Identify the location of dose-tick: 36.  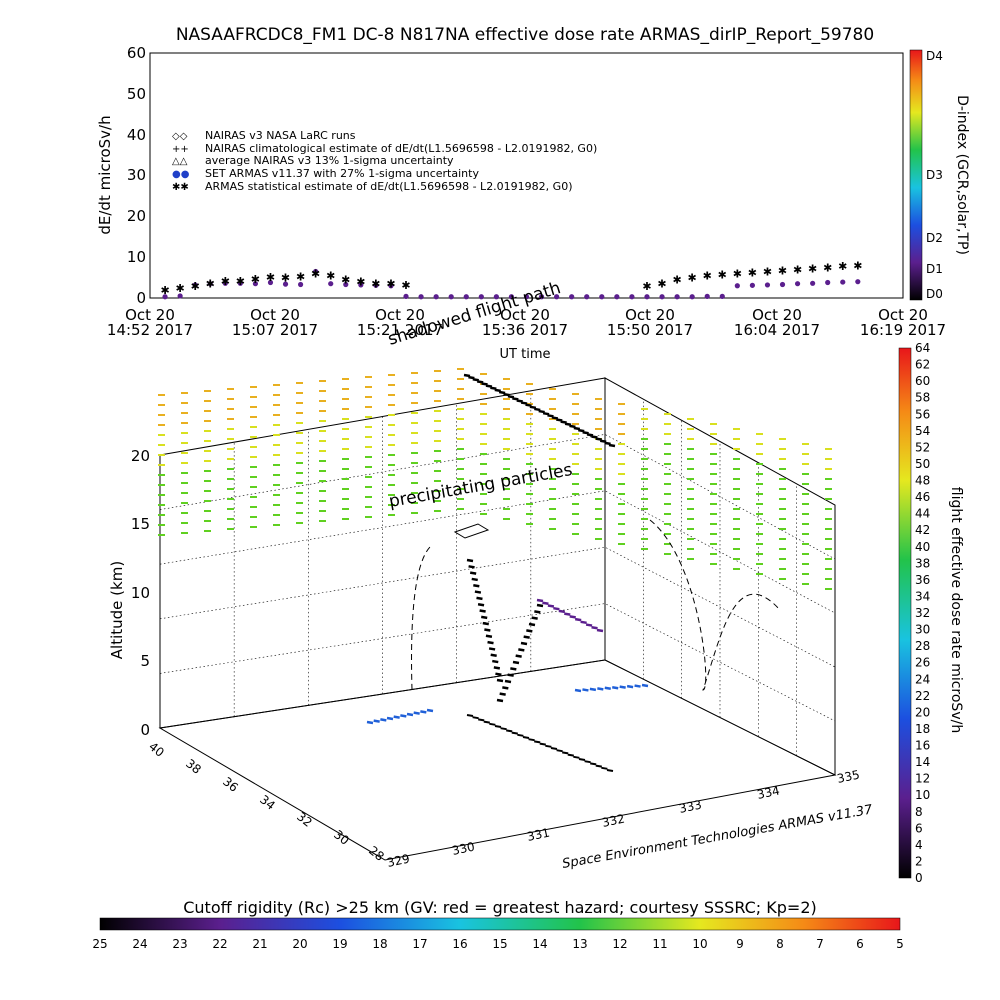
(922, 580).